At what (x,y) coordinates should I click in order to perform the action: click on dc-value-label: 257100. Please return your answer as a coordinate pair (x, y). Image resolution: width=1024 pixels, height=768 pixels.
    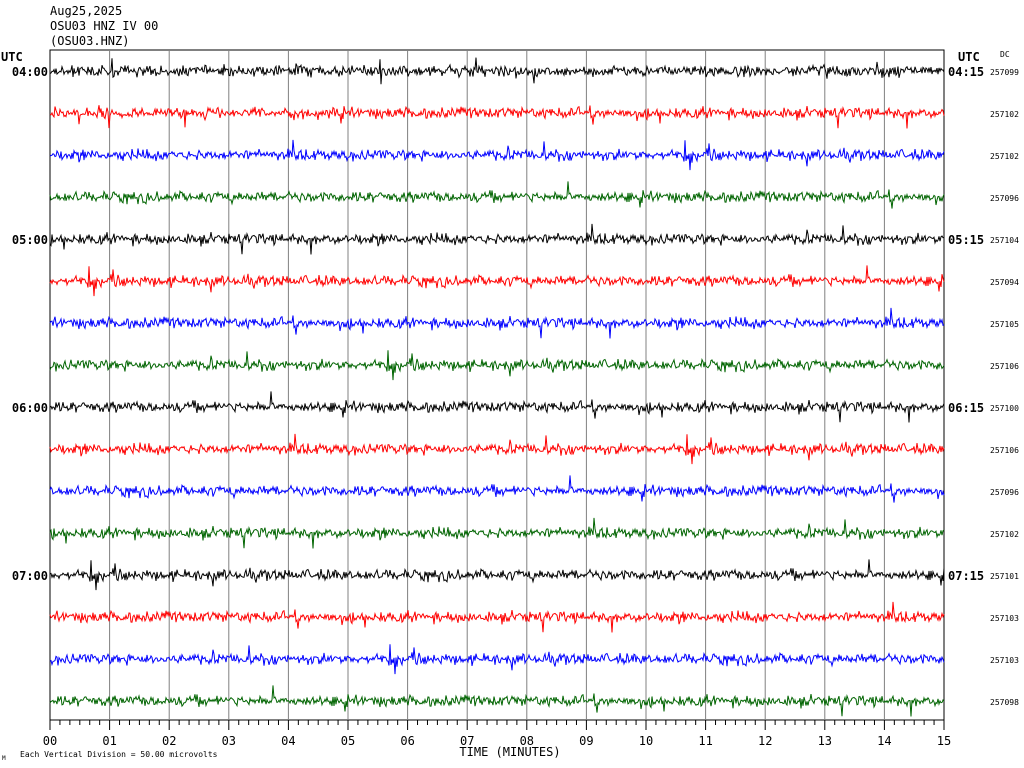
    Looking at the image, I should click on (1004, 408).